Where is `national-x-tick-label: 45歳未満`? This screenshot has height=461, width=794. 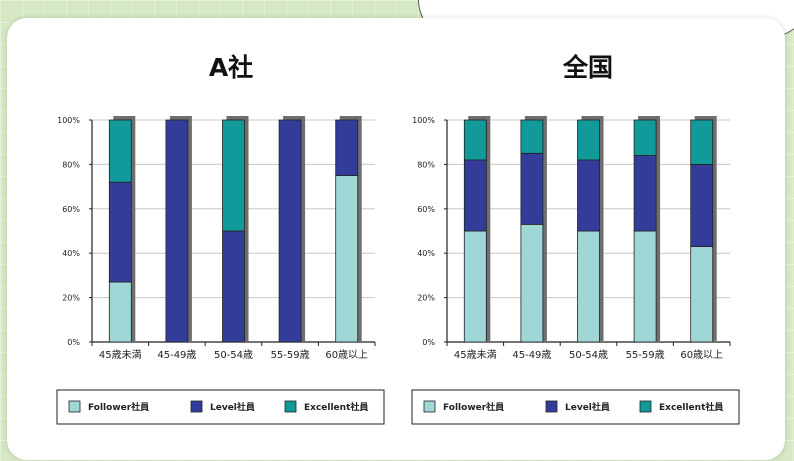
national-x-tick-label: 45歳未満 is located at coordinates (475, 355).